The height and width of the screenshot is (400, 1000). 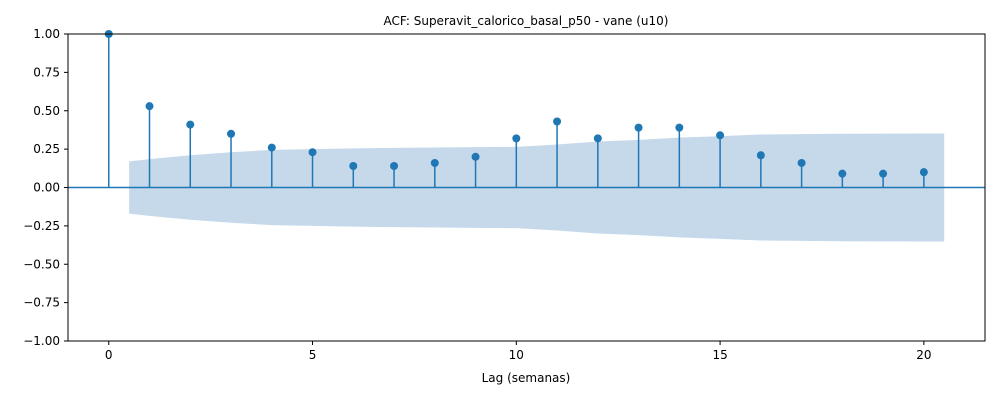 I want to click on x-tick-label: 10, so click(x=516, y=355).